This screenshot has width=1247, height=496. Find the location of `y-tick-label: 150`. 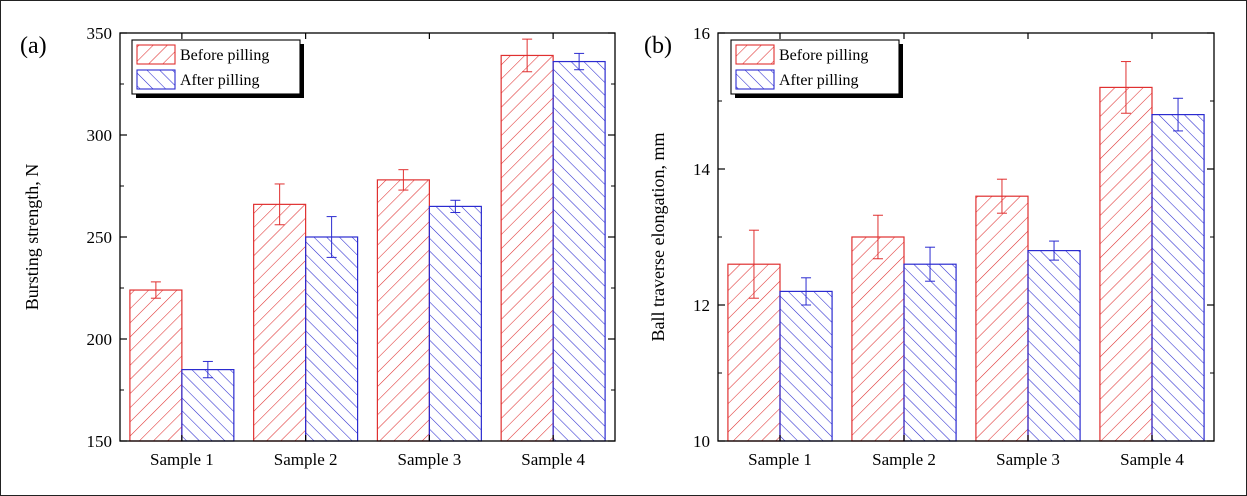

y-tick-label: 150 is located at coordinates (100, 441).